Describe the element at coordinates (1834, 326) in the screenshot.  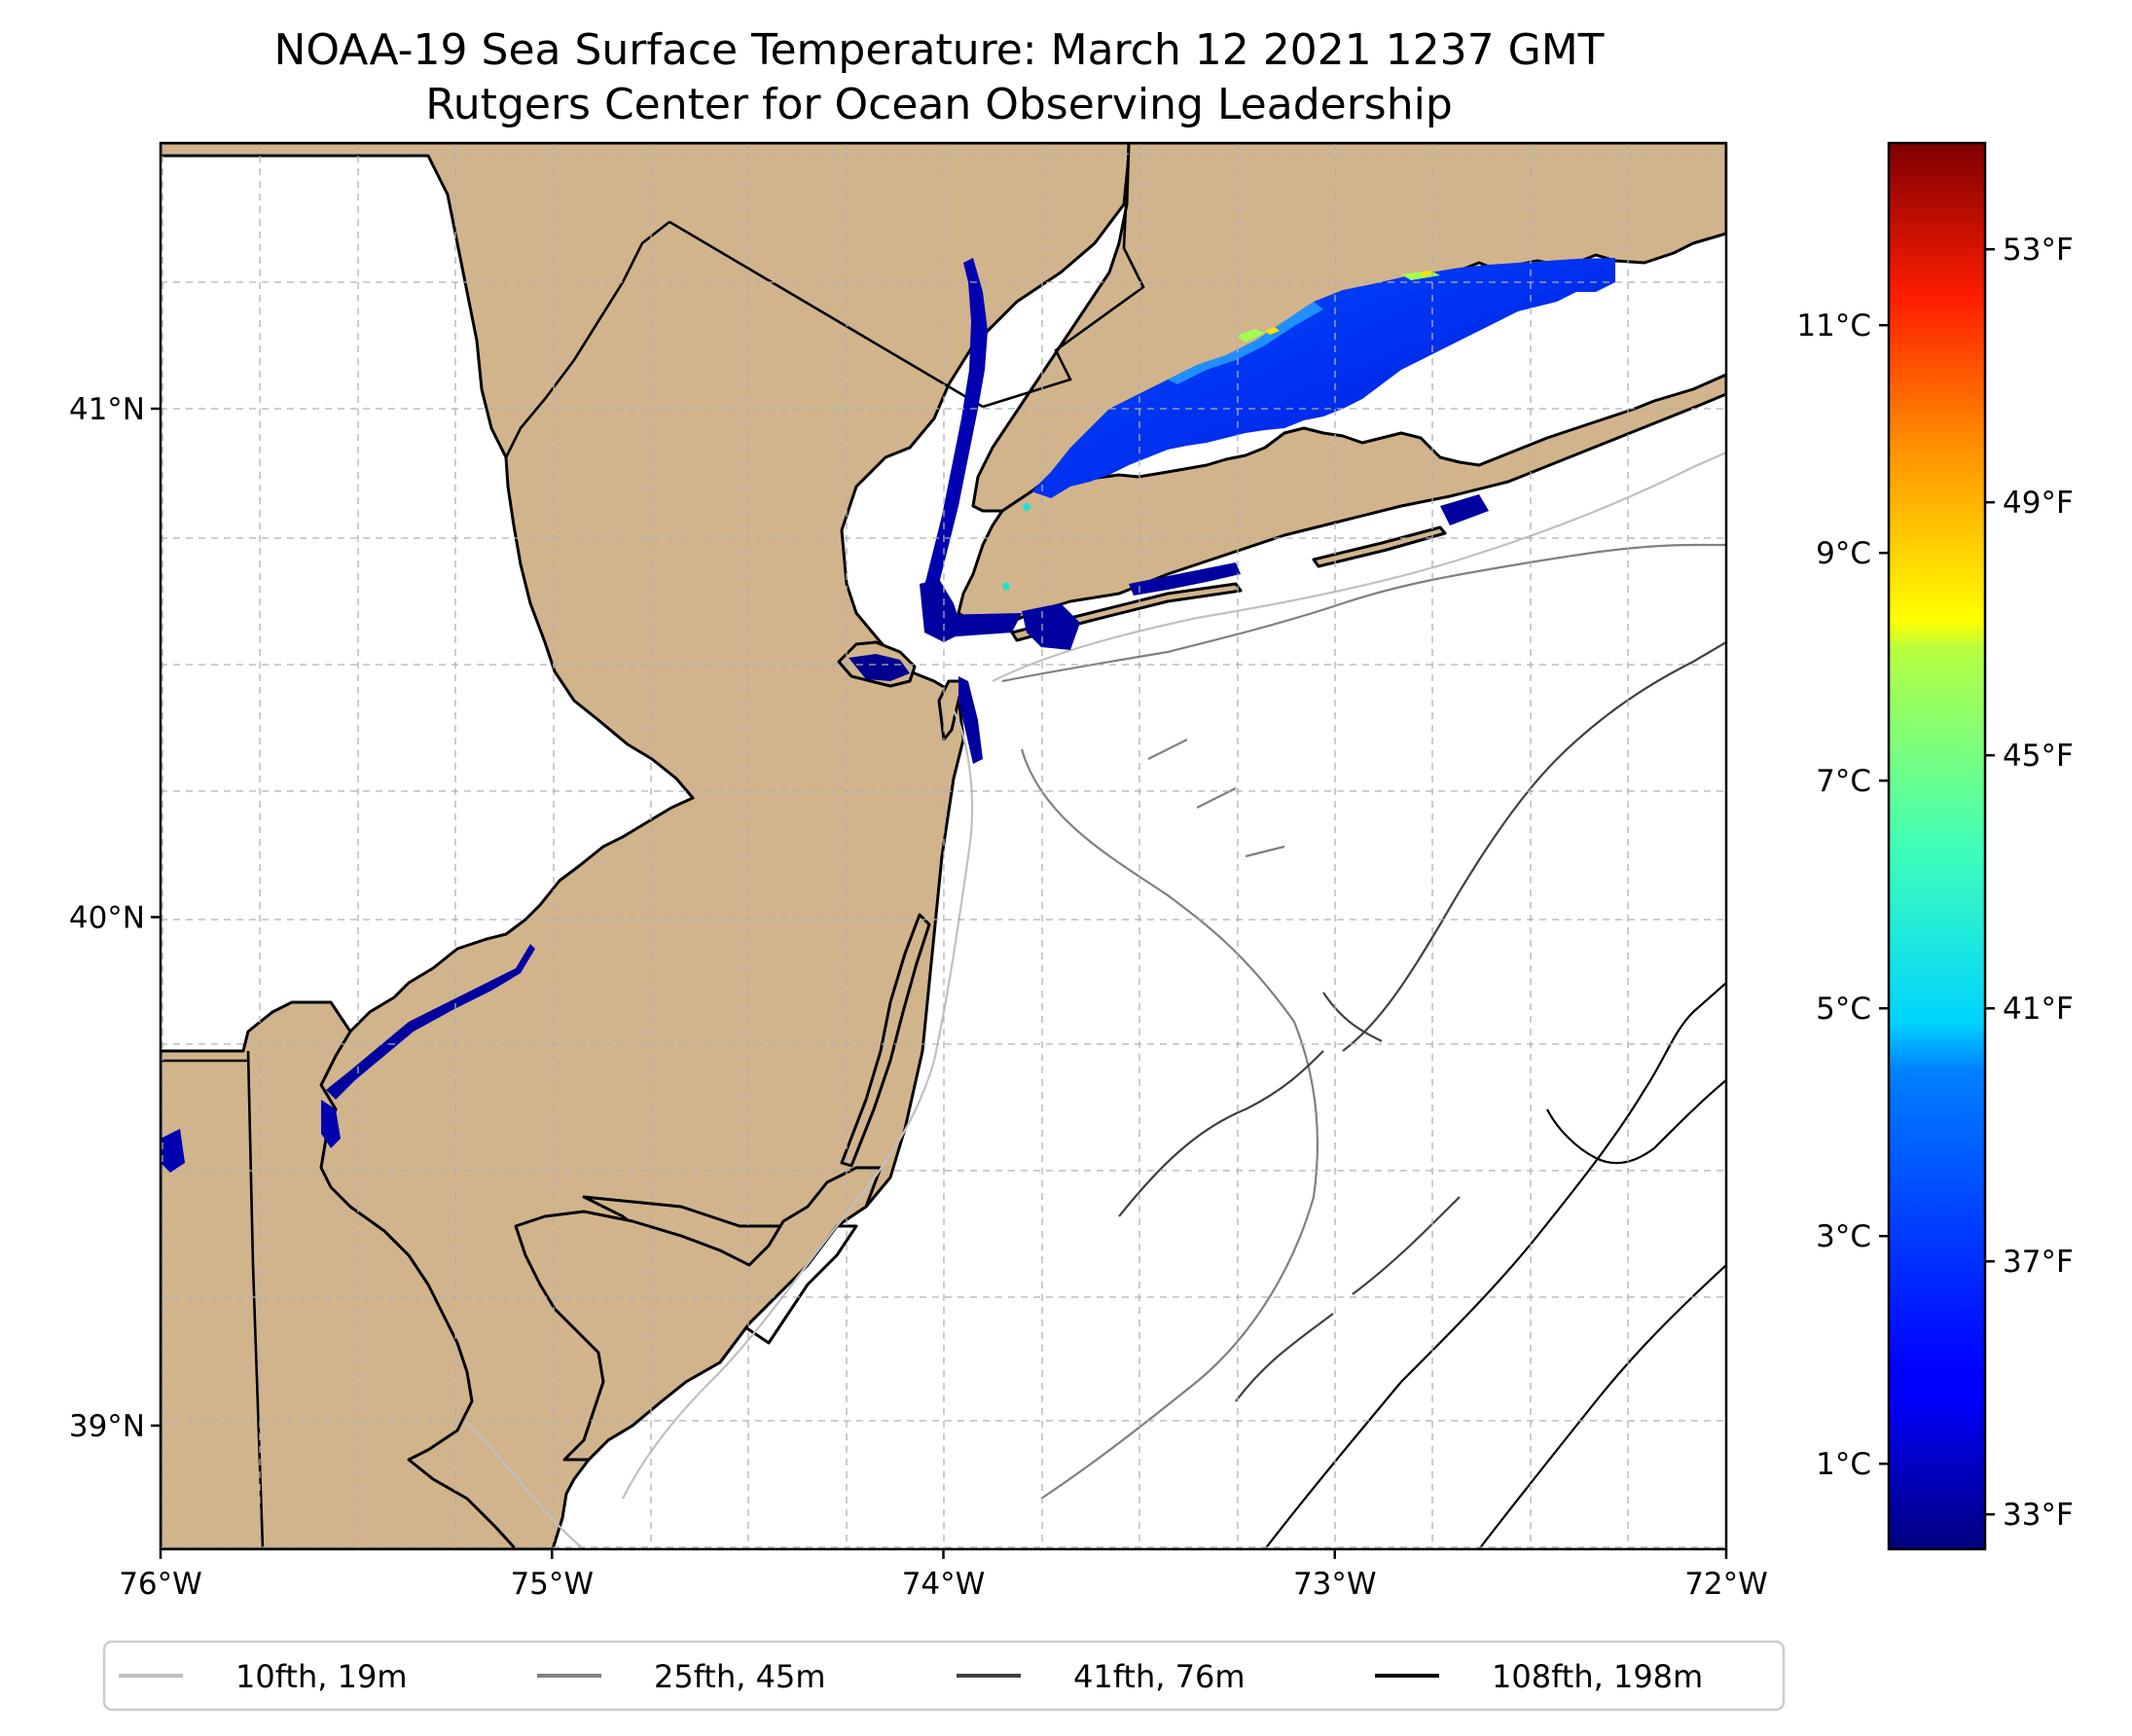
I see `colorbar-celsius-label: 11°C` at that location.